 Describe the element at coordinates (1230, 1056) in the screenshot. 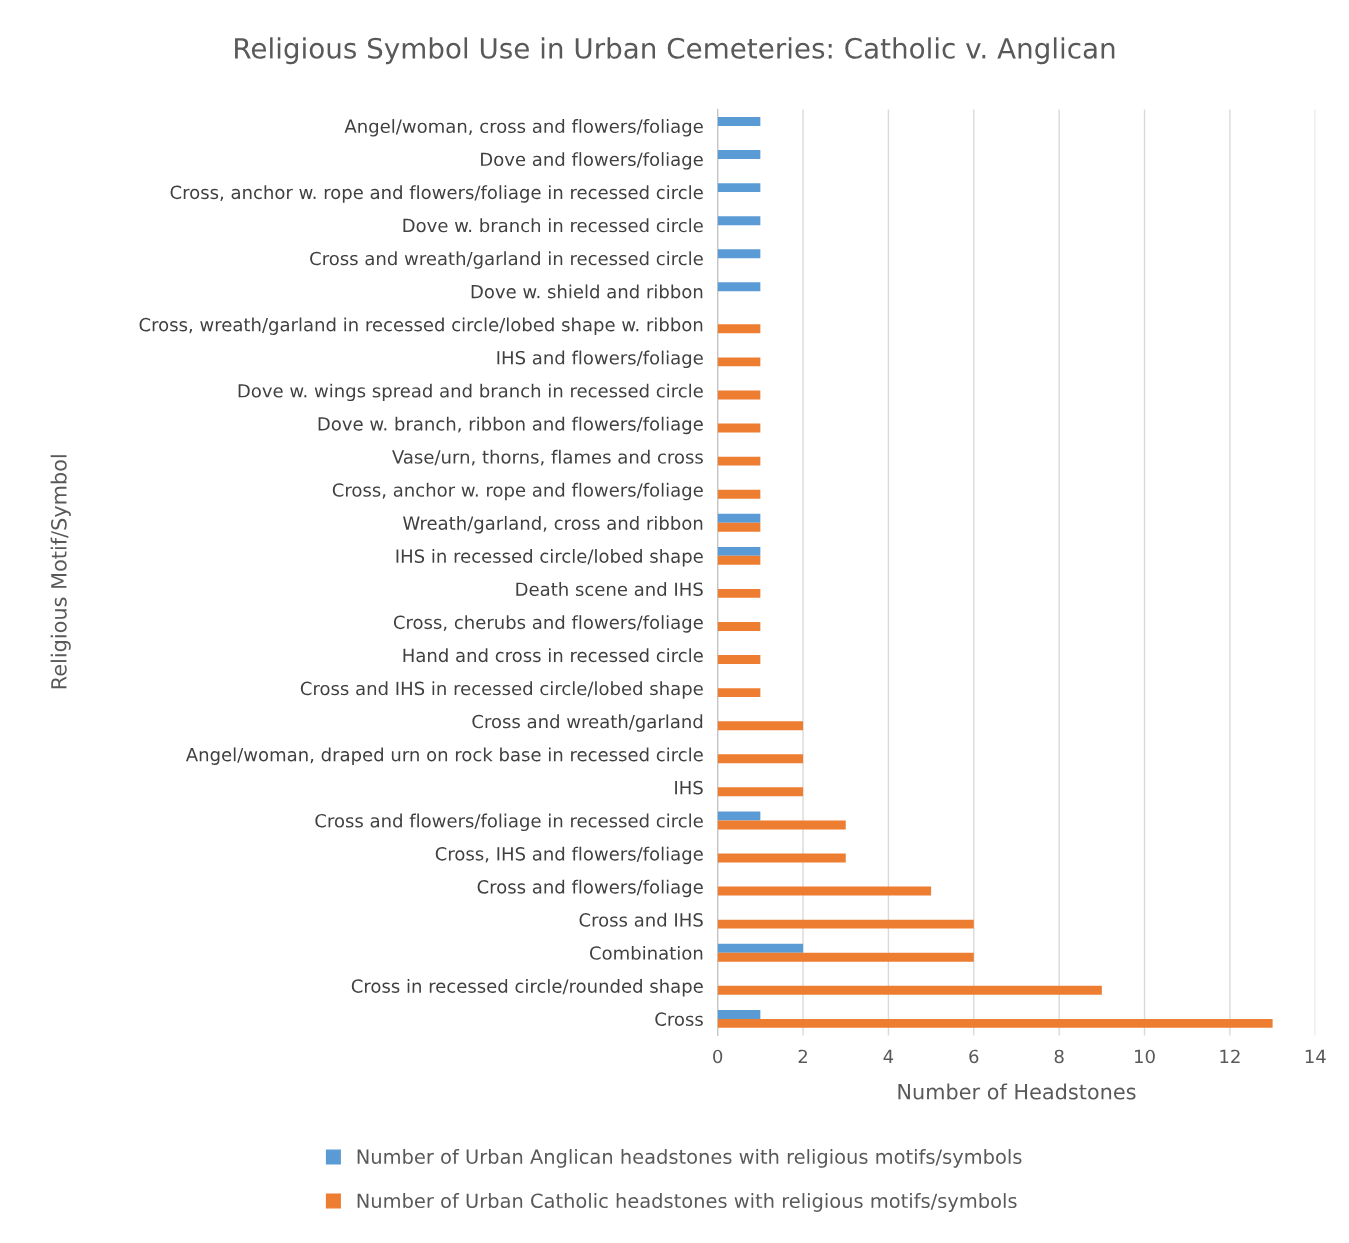

I see `x-tick-label: 12` at that location.